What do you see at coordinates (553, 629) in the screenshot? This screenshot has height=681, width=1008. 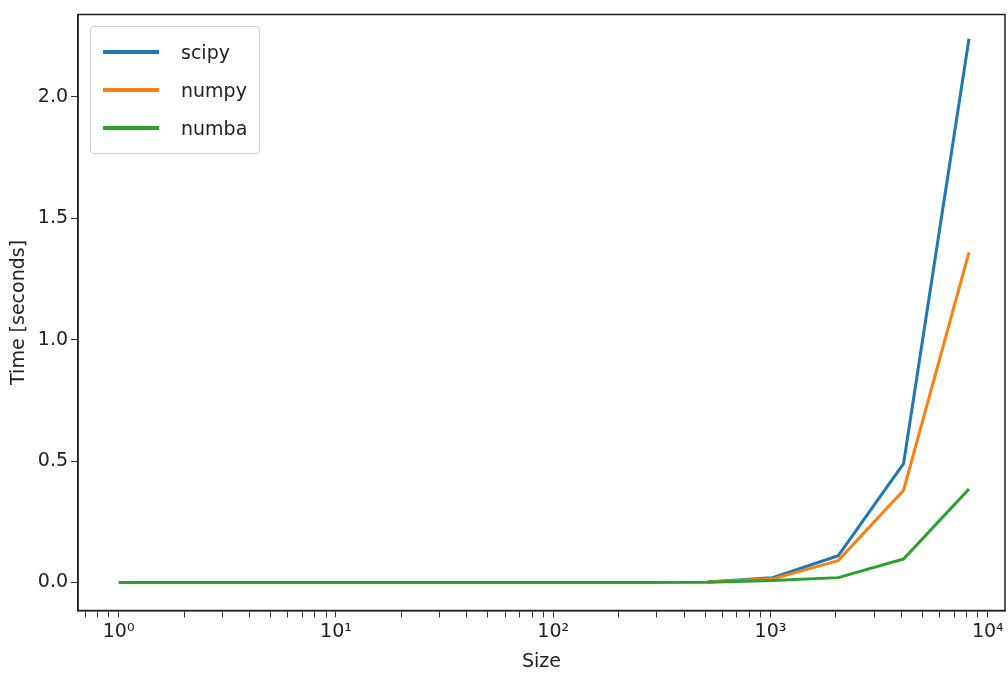 I see `x-tick-label: 10²` at bounding box center [553, 629].